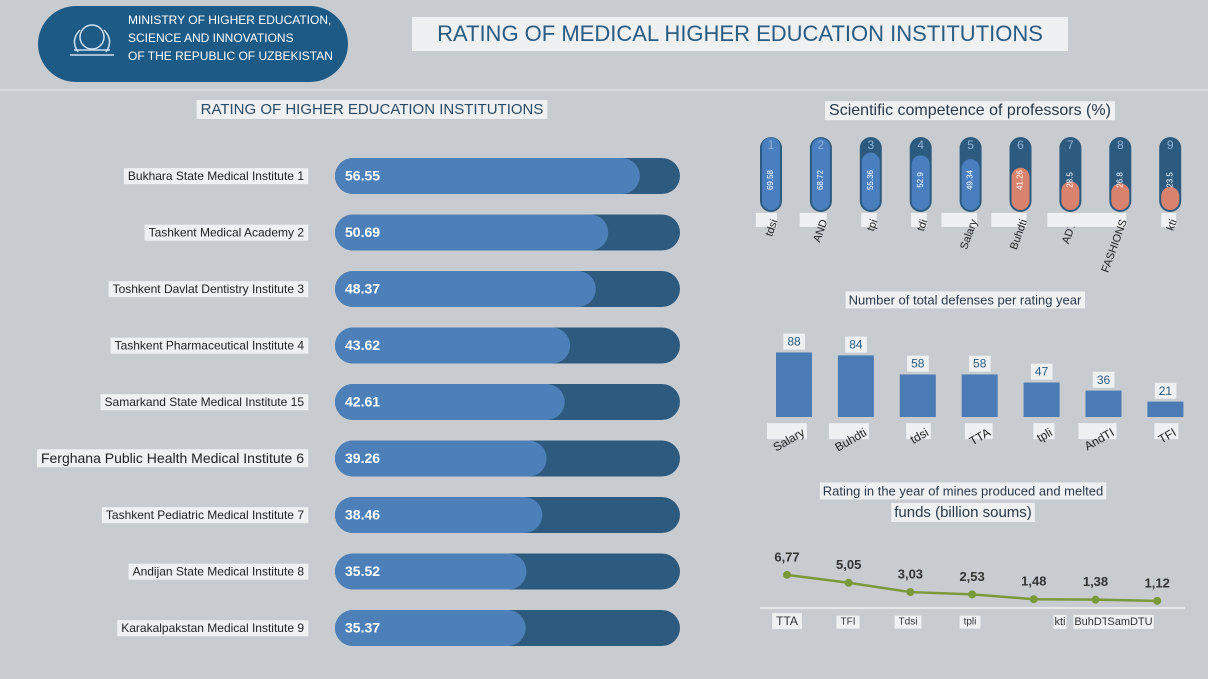 The width and height of the screenshot is (1208, 679). I want to click on value-label: 48.37, so click(362, 289).